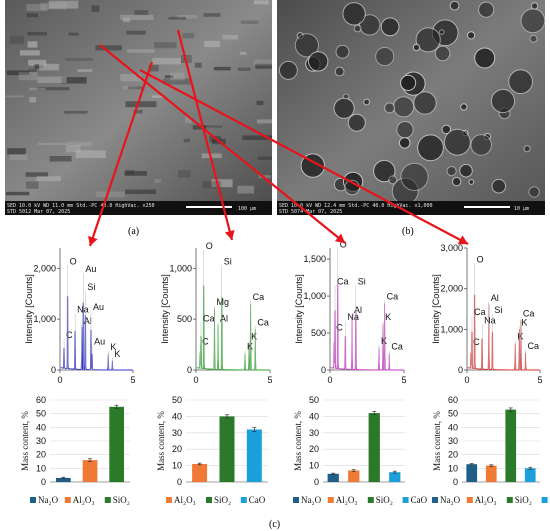  I want to click on eds-x-tick-label: 0, so click(59, 380).